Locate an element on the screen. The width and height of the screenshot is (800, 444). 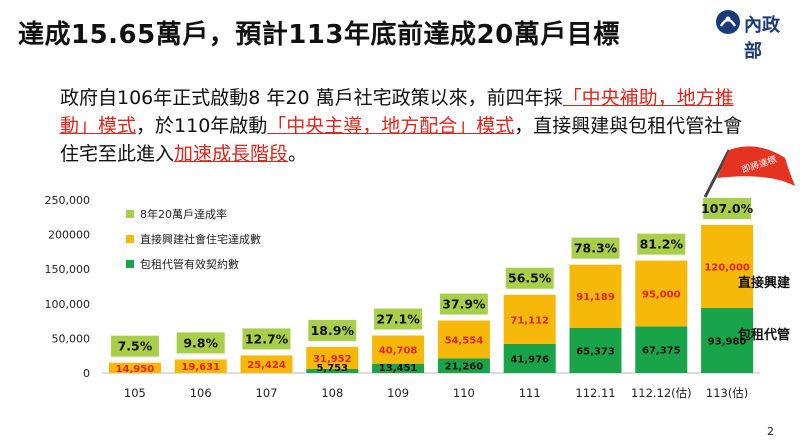
construction-value-label: 31,952 is located at coordinates (332, 359).